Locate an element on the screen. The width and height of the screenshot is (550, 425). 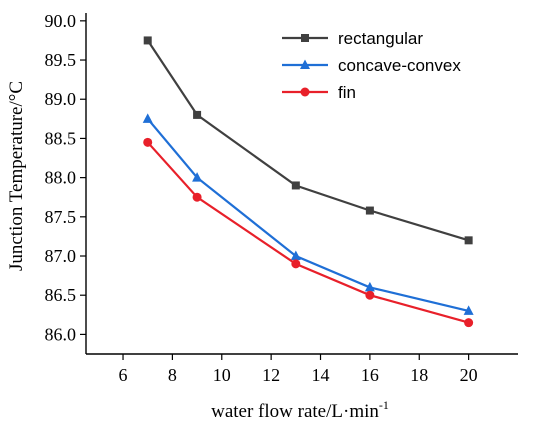
legend-item: fin is located at coordinates (319, 92).